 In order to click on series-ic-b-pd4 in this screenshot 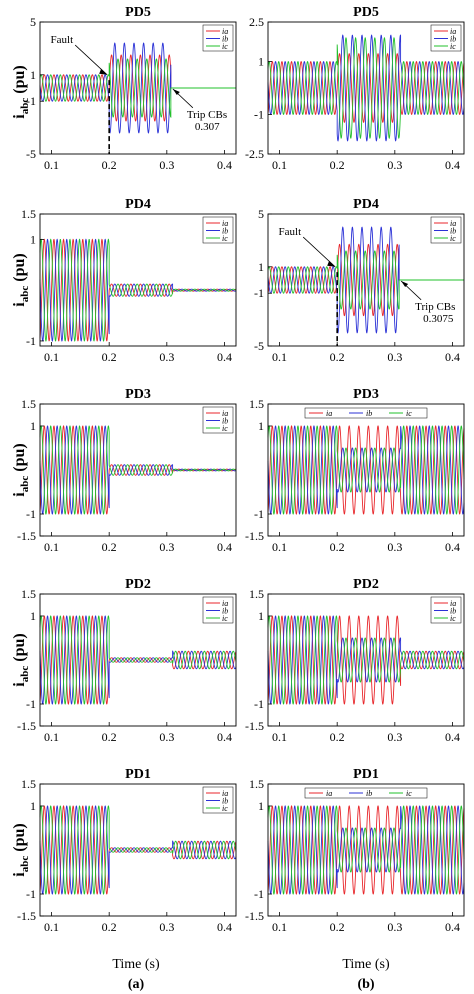, I will do `click(365, 280)`.